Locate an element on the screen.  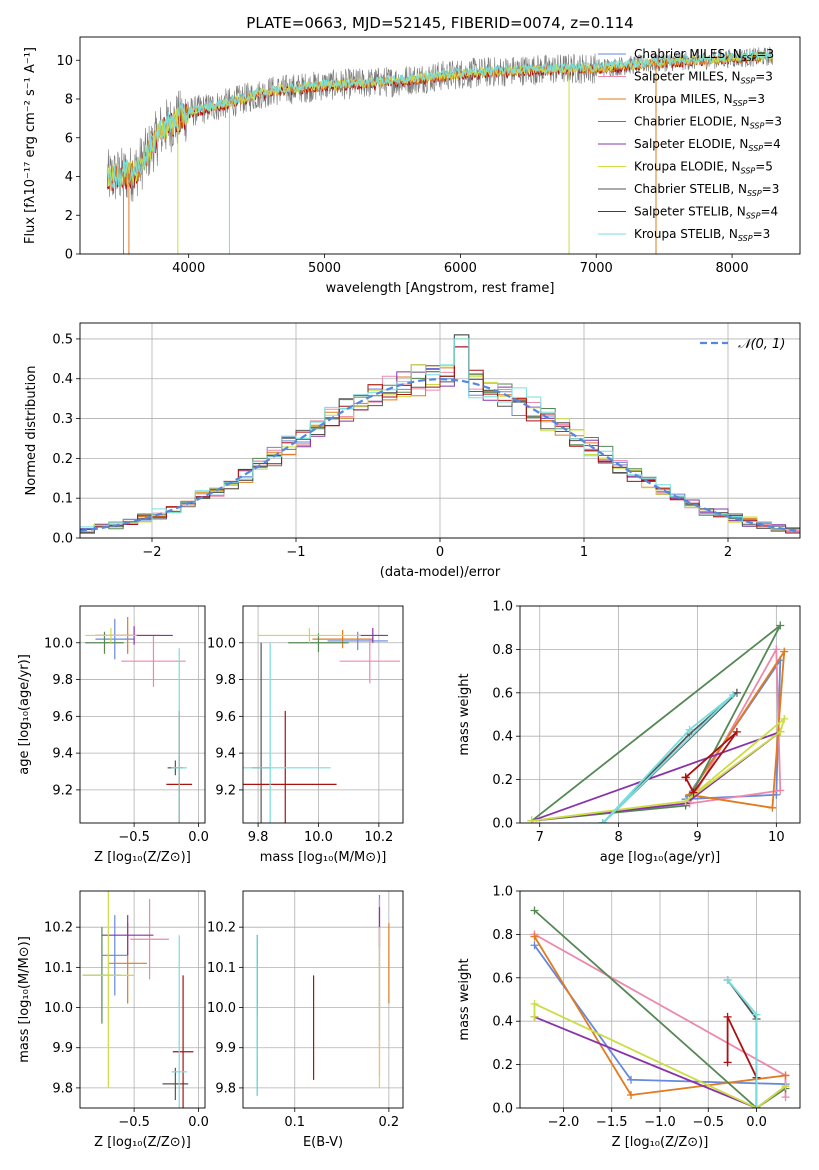
y-tick-label: 0.0 is located at coordinates (62, 539).